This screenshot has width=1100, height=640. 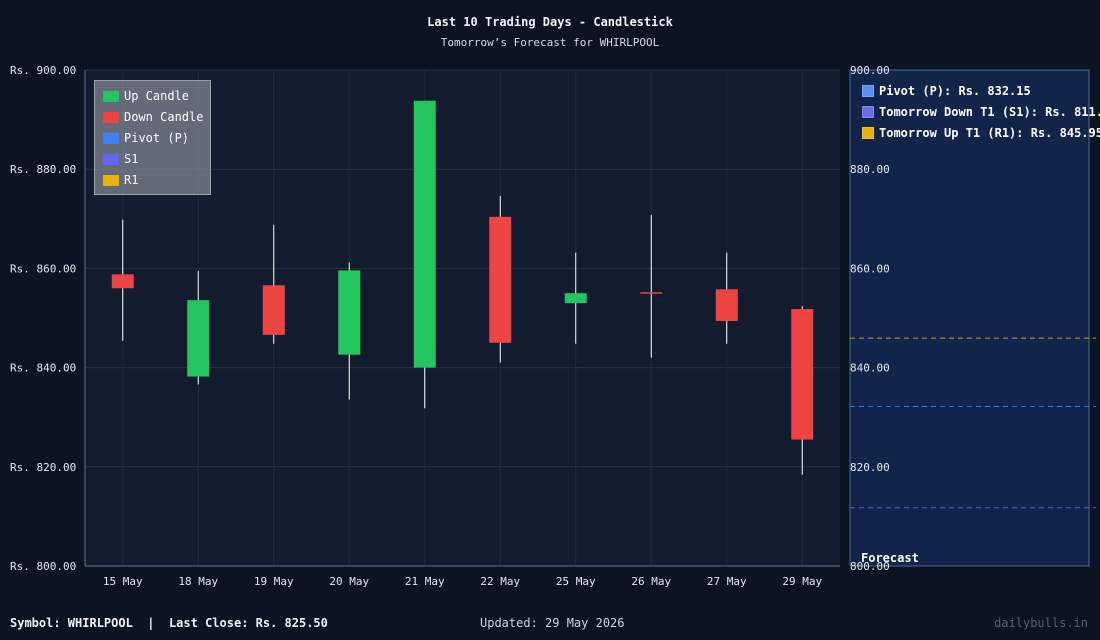 What do you see at coordinates (120, 180) in the screenshot?
I see `legend-item-r1: R1` at bounding box center [120, 180].